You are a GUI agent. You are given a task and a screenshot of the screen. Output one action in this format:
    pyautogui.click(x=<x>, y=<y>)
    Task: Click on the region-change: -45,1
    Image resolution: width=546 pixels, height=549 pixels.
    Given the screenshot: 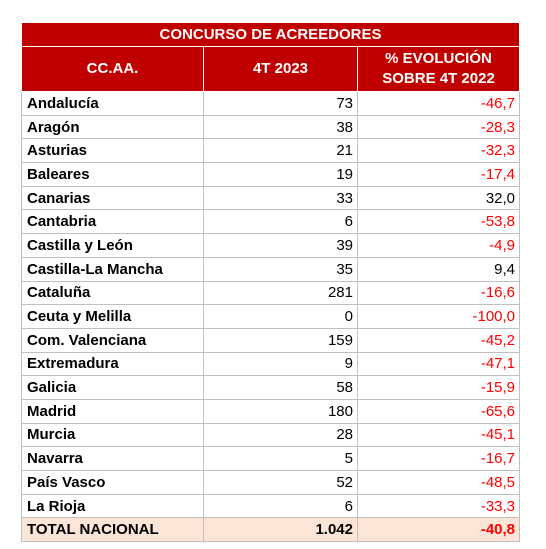 What is the action you would take?
    pyautogui.click(x=438, y=435)
    